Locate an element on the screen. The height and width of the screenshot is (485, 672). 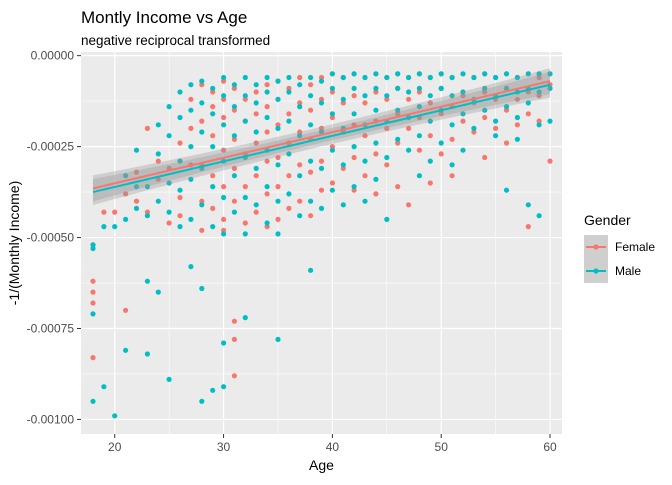
legend-point-female is located at coordinates (596, 247).